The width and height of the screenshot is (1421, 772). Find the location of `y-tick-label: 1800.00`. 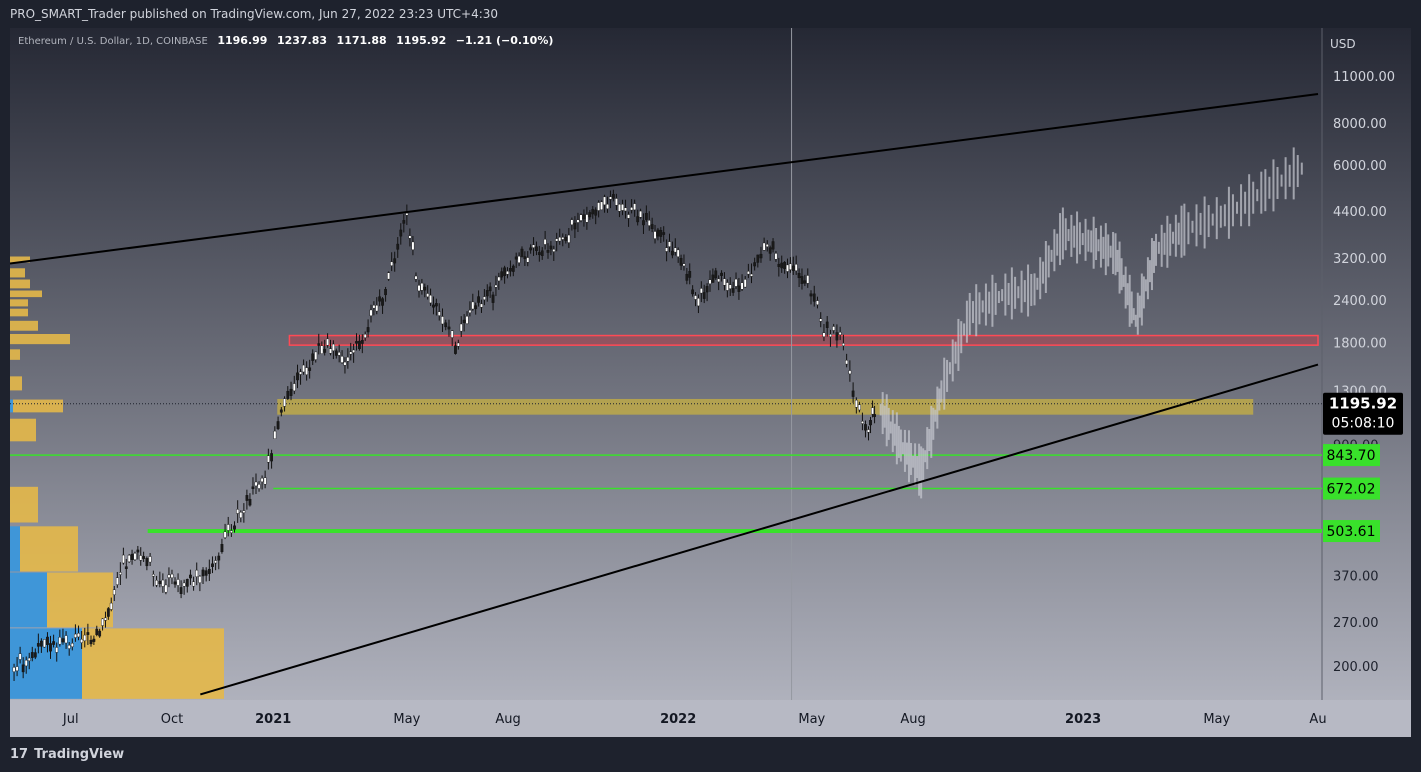

y-tick-label: 1800.00 is located at coordinates (1360, 344).